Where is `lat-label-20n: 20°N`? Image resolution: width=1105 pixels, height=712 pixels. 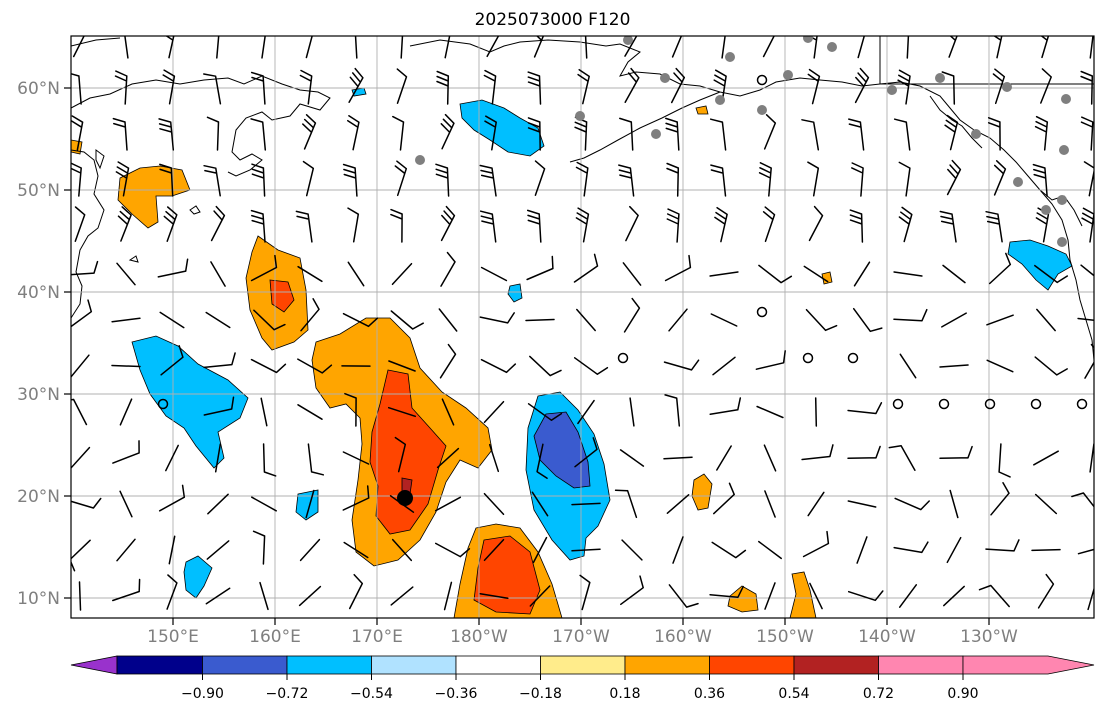 lat-label-20n: 20°N is located at coordinates (38, 497).